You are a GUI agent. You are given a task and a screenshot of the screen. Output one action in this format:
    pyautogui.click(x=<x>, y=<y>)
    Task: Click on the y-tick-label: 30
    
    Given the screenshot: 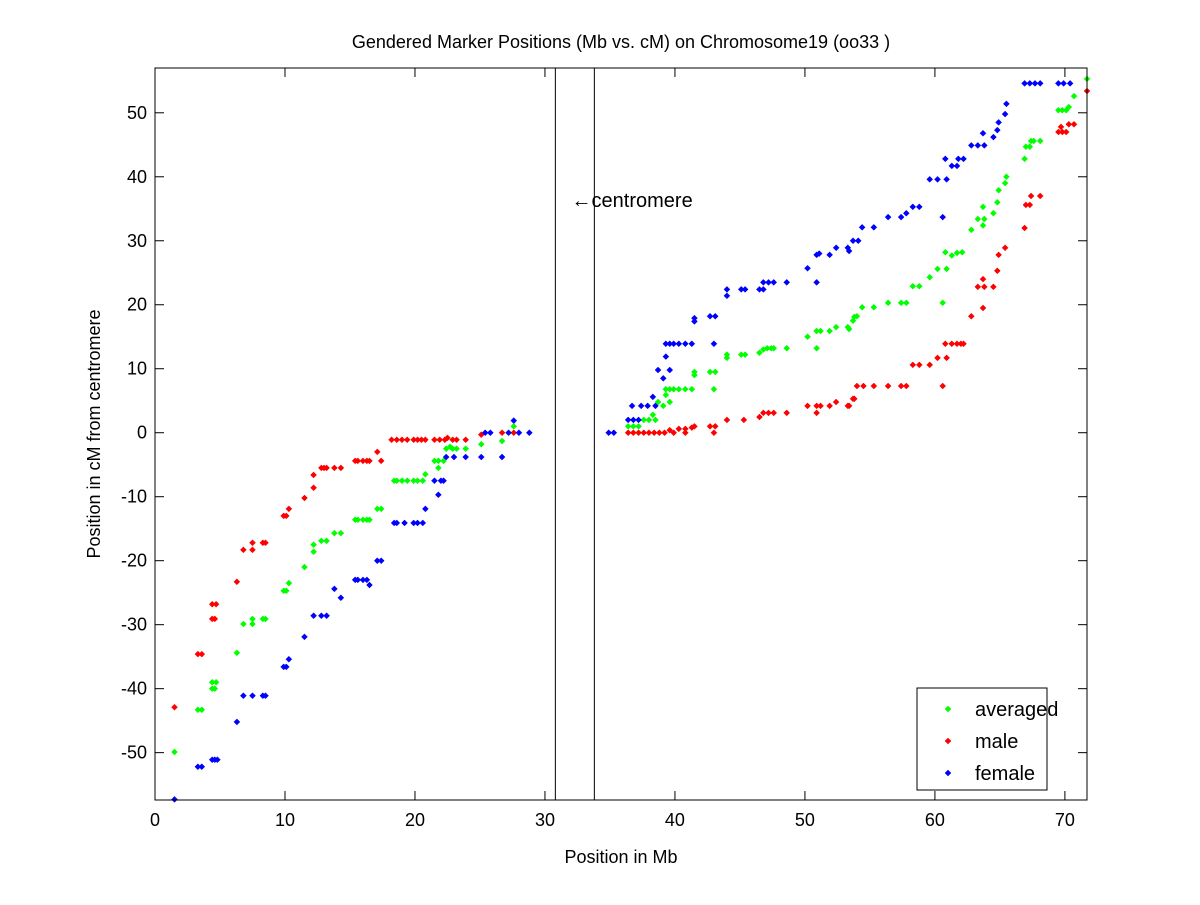 What is the action you would take?
    pyautogui.click(x=137, y=241)
    